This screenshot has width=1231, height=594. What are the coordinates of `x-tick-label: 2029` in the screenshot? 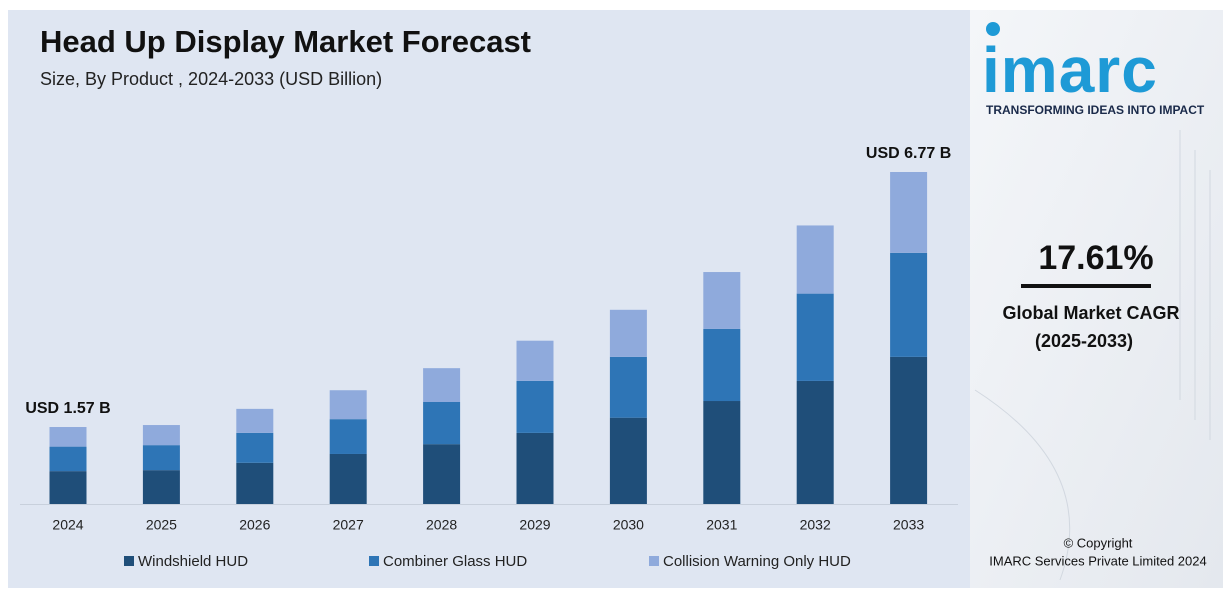 It's located at (534, 525).